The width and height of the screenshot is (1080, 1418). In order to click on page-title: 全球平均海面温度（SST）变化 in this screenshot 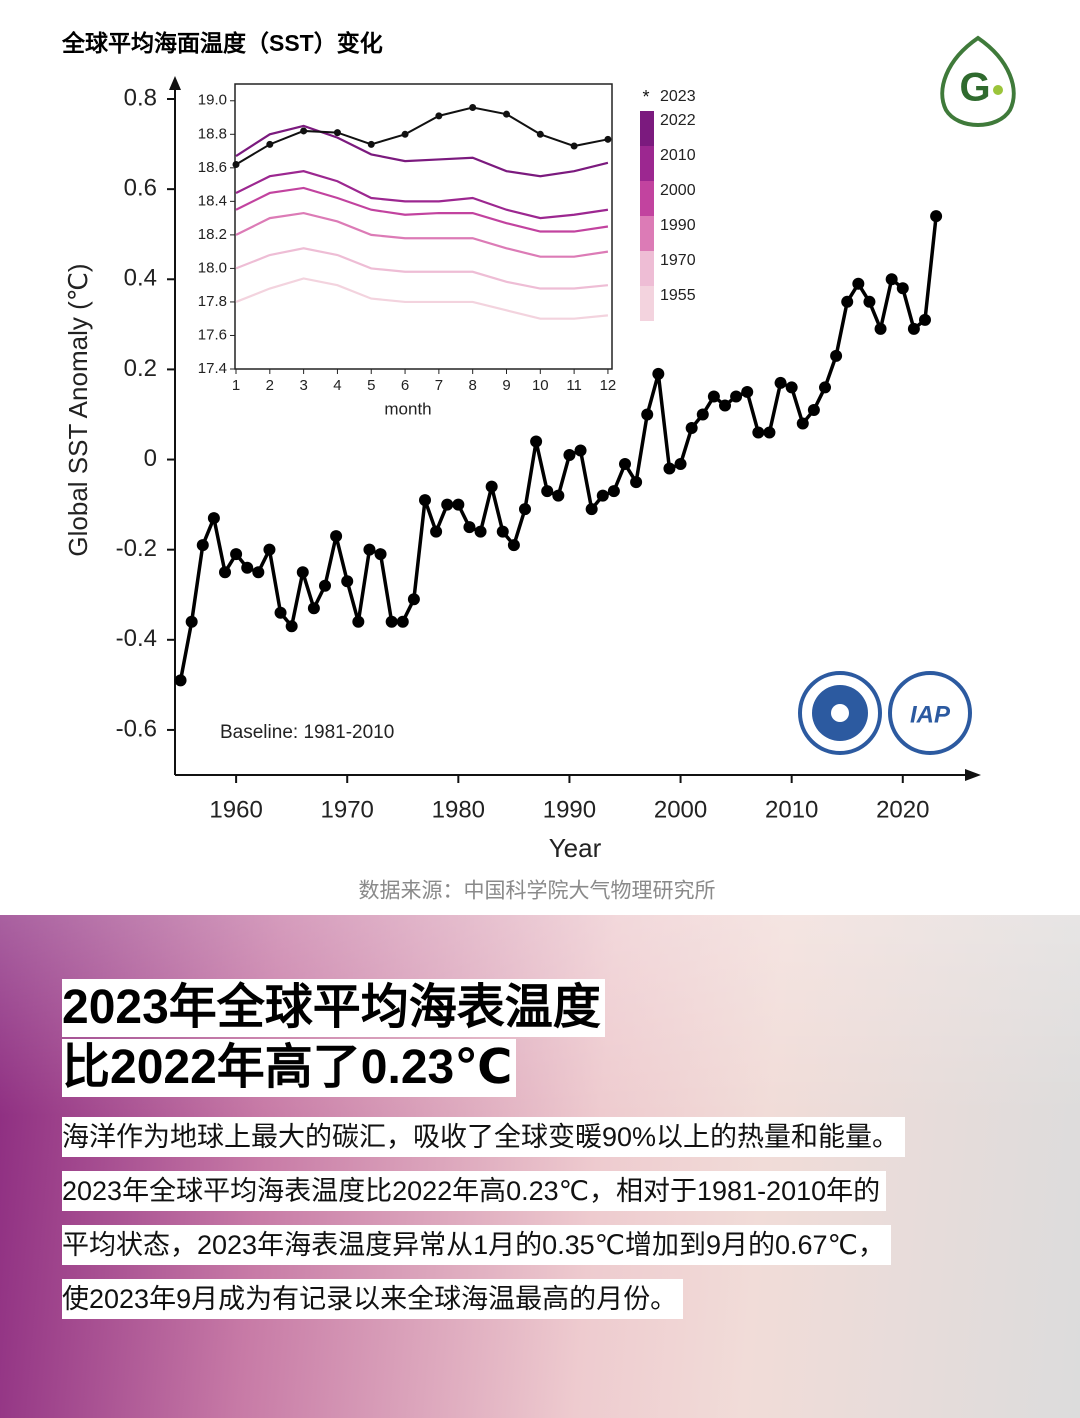, I will do `click(222, 43)`.